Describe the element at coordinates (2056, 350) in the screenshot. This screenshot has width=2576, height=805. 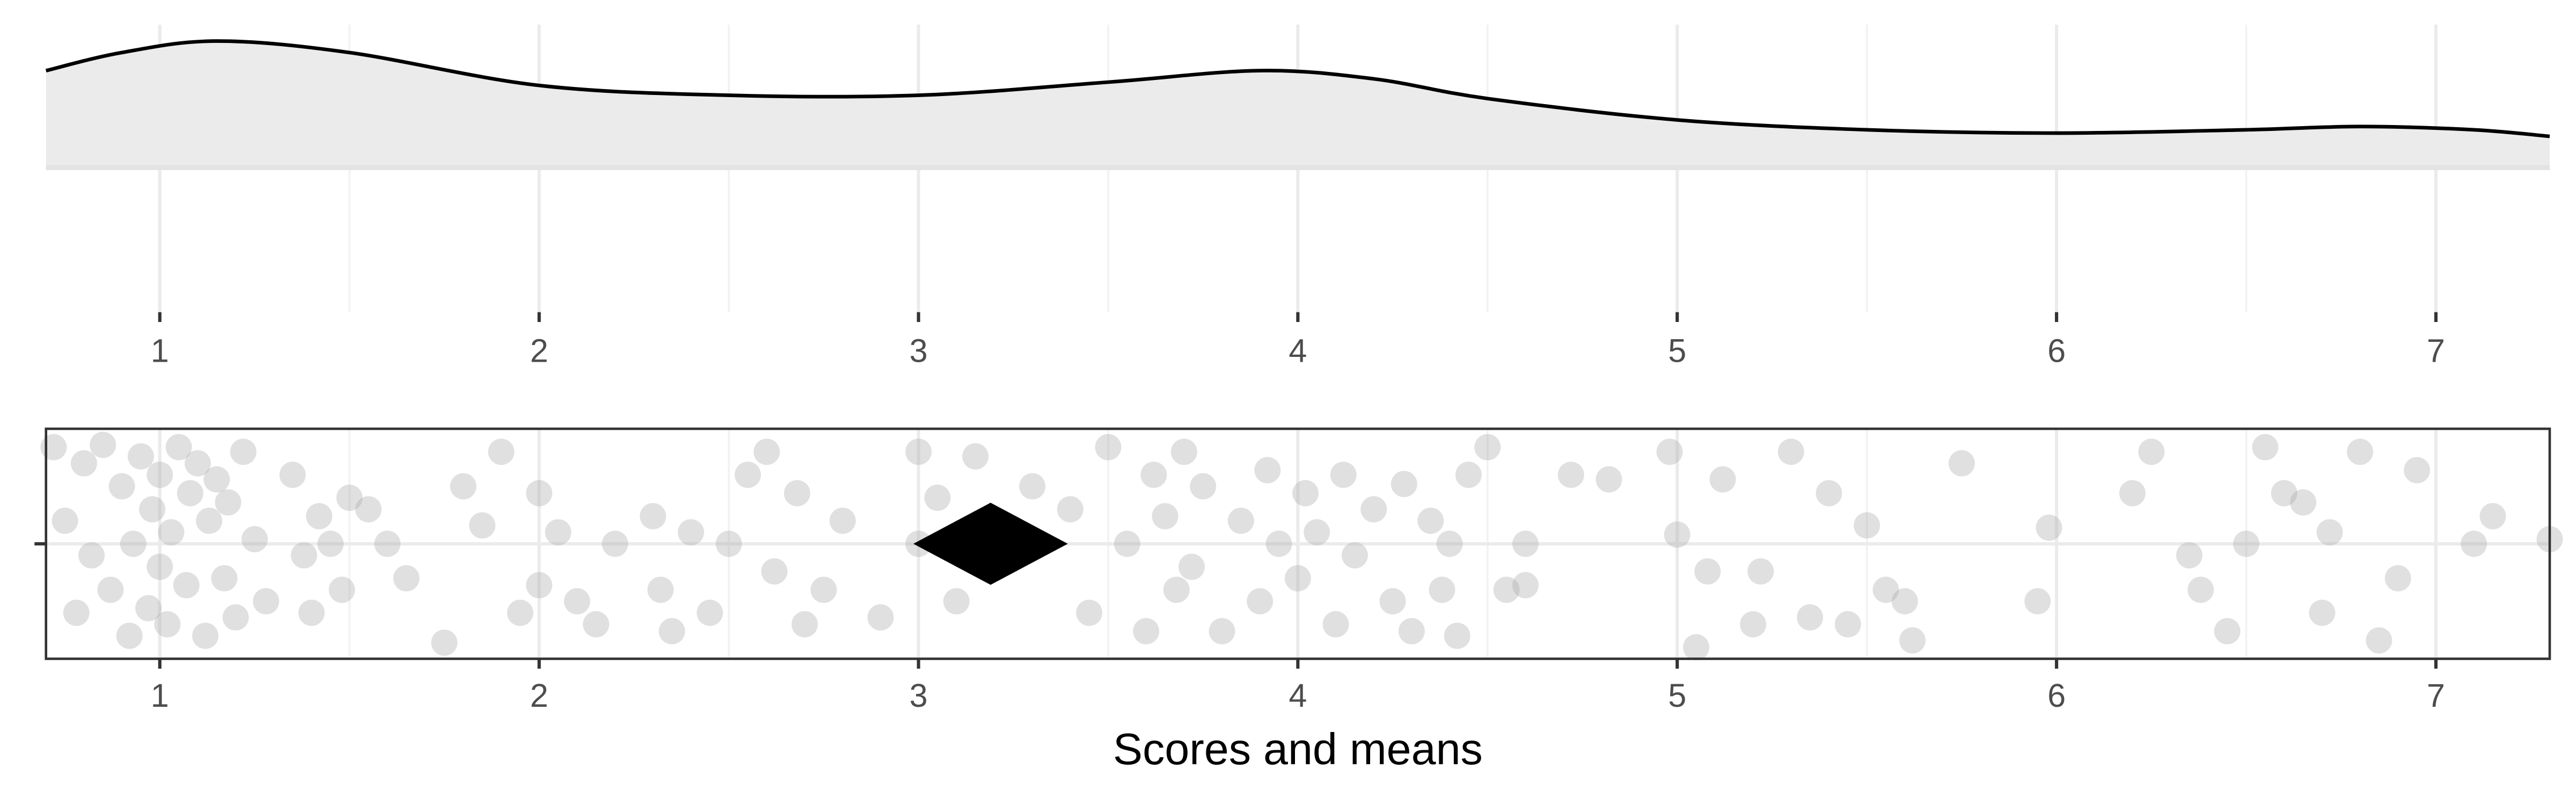
I see `x-tick-label: 6` at that location.